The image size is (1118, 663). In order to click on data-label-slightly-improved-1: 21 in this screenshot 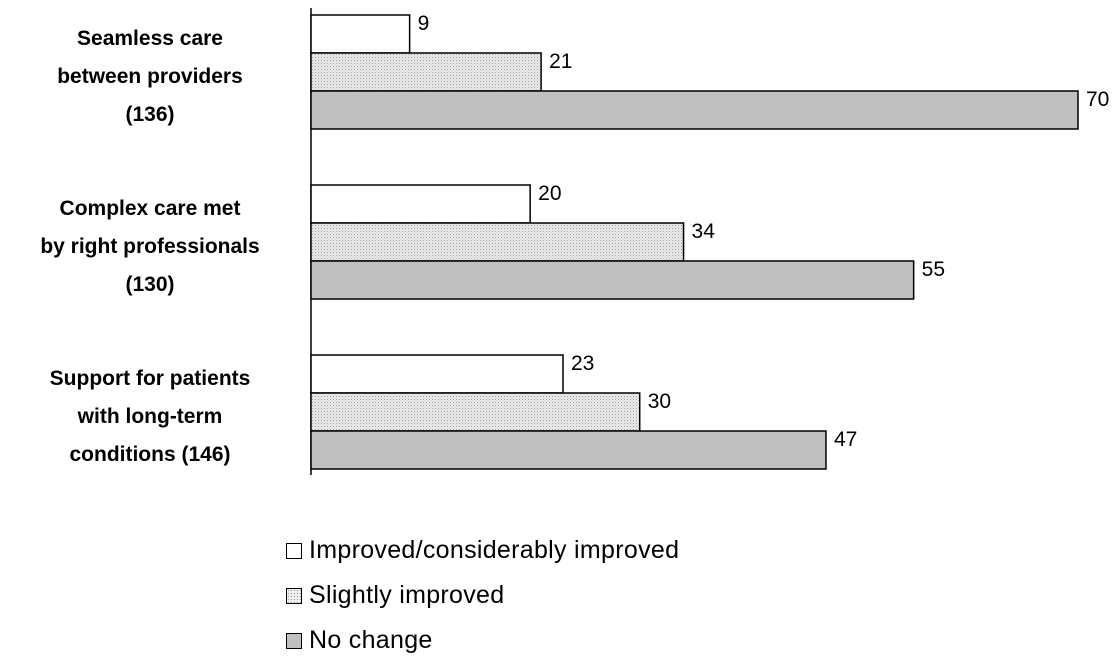, I will do `click(560, 61)`.